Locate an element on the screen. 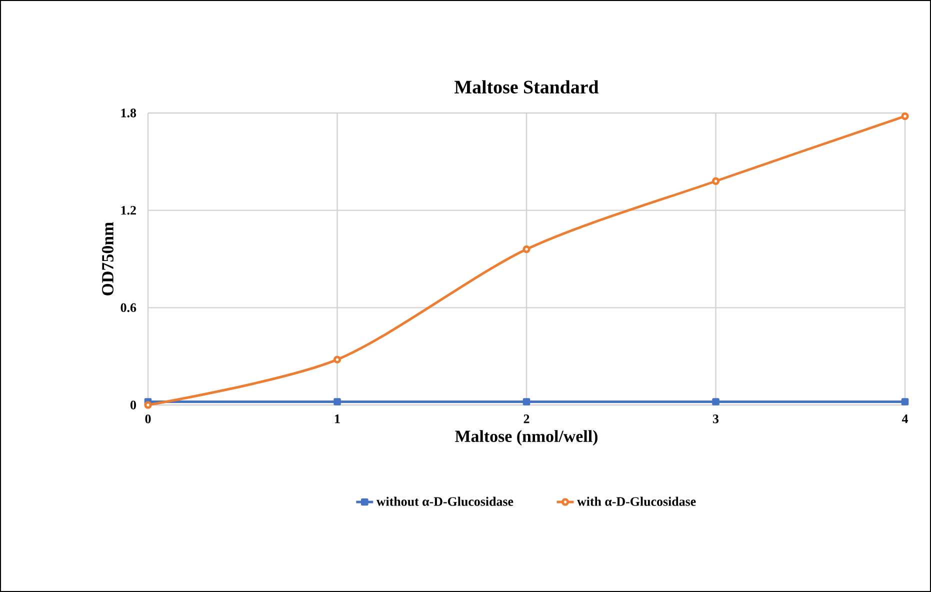 This screenshot has height=592, width=931. chart-title: Maltose Standard is located at coordinates (526, 87).